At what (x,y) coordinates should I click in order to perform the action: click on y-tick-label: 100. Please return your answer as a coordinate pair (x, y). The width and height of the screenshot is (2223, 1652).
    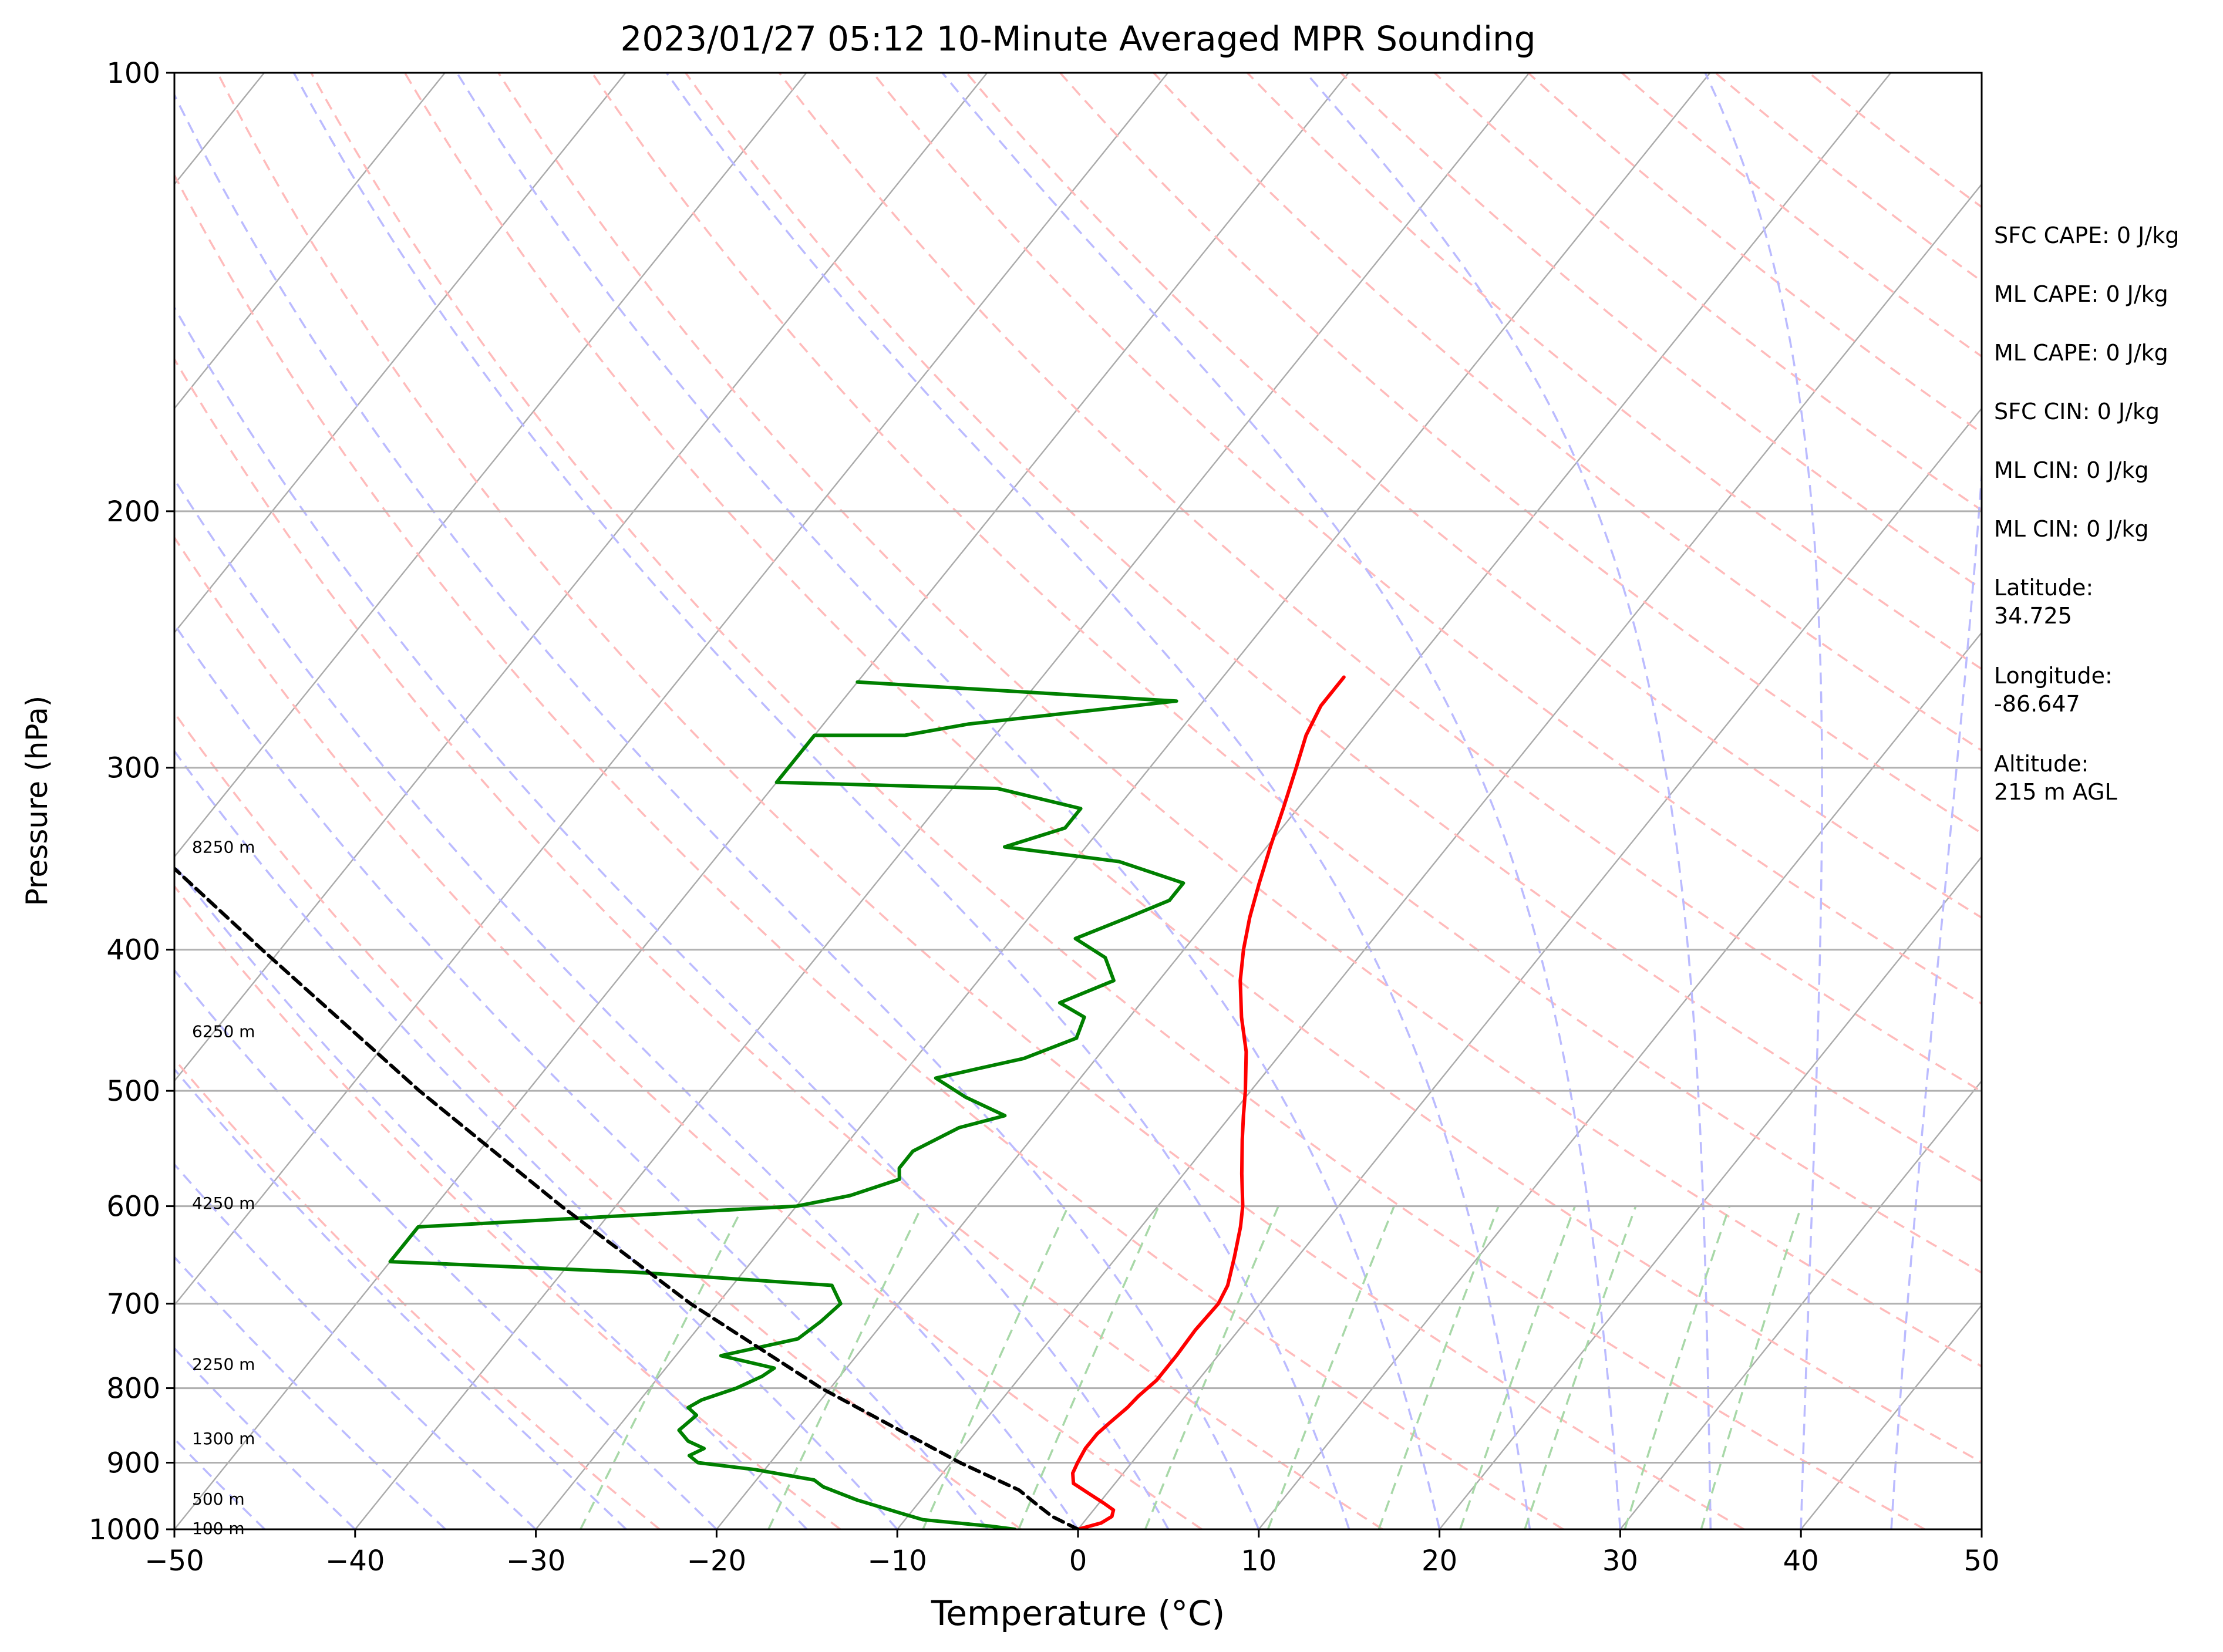
    Looking at the image, I should click on (133, 73).